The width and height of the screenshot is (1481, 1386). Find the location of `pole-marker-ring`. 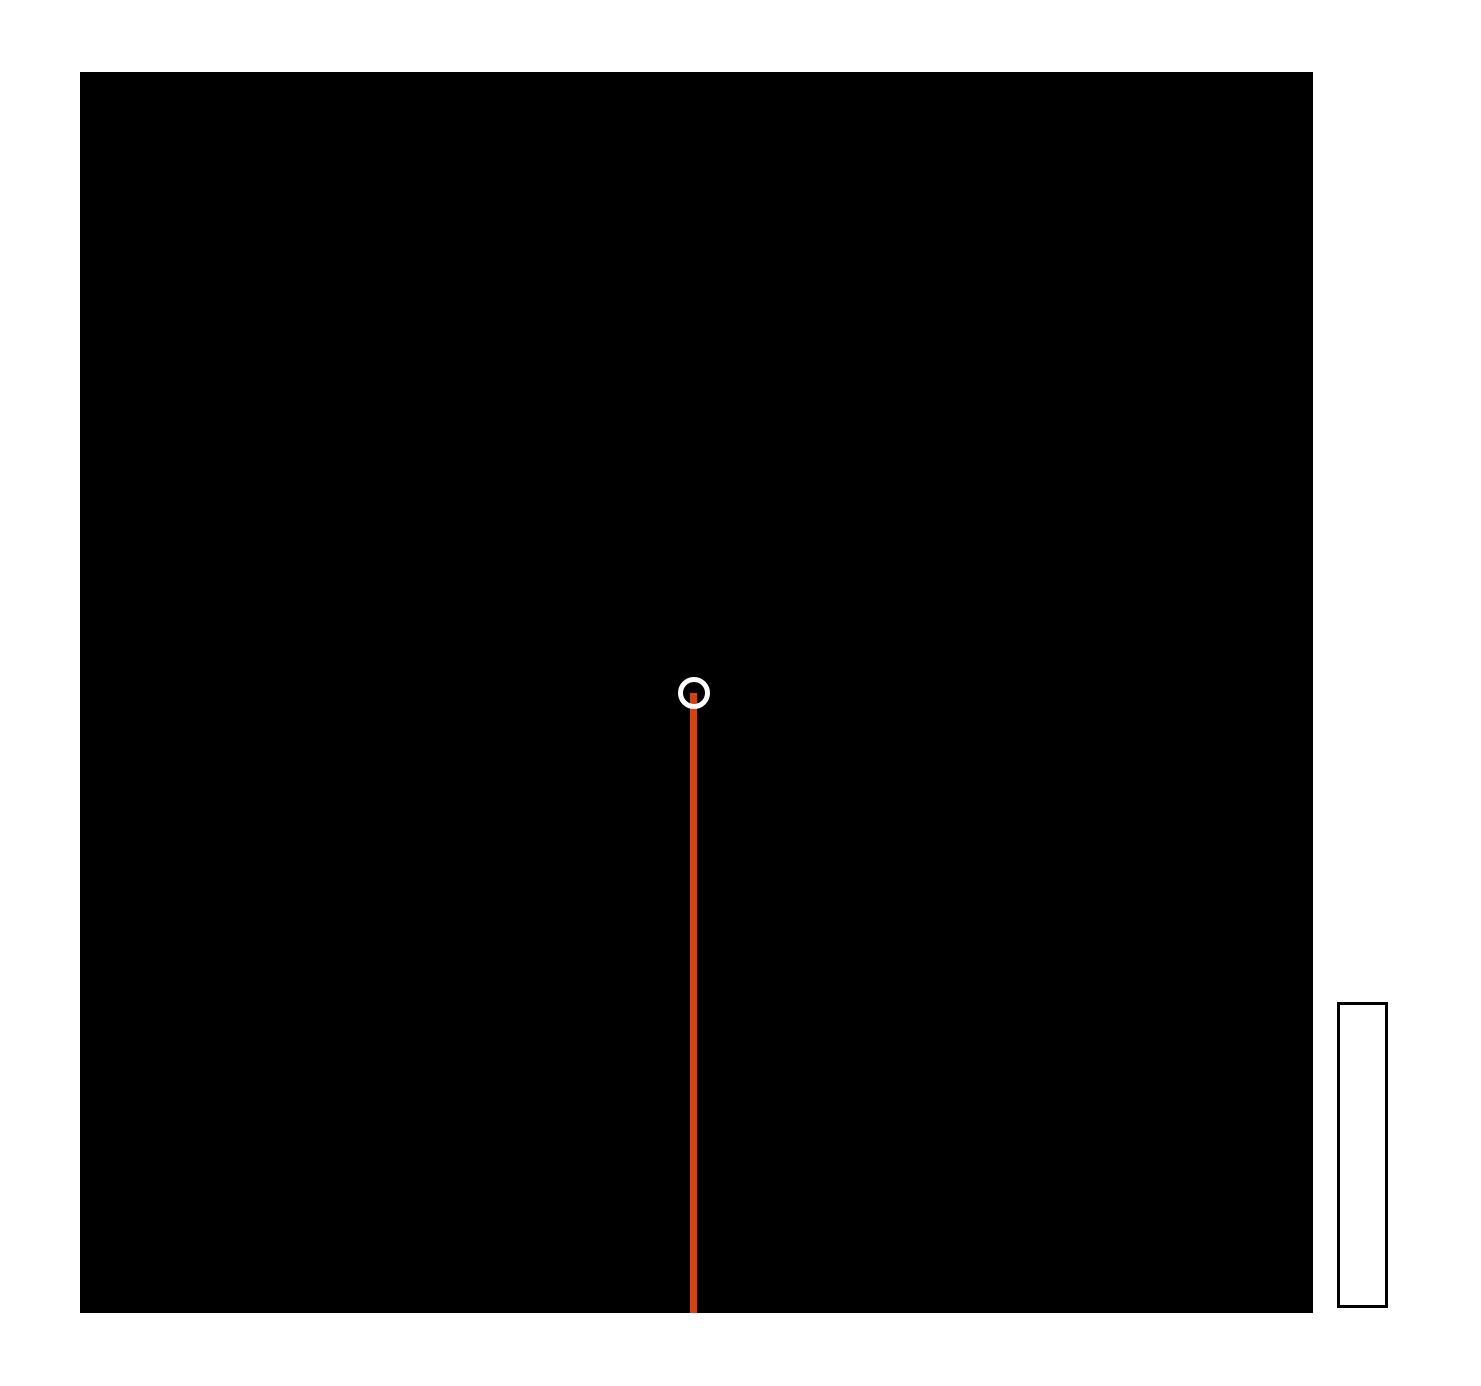

pole-marker-ring is located at coordinates (694, 693).